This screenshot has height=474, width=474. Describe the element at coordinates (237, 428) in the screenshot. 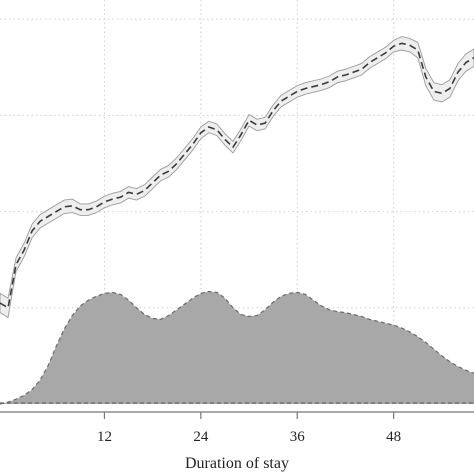

I see `x-axis: 12 24 36 48` at that location.